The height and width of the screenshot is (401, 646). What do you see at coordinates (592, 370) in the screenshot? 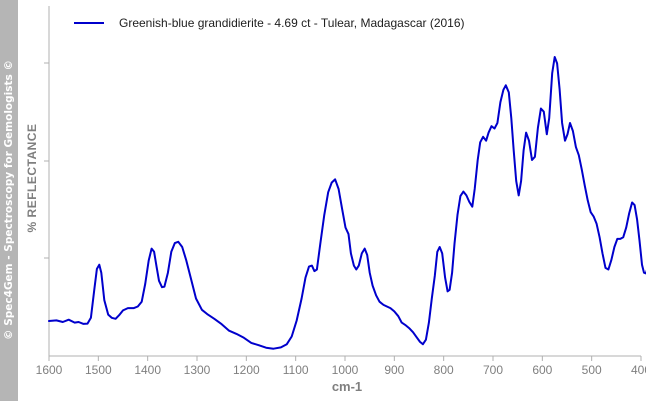
I see `x-tick-label: 500` at bounding box center [592, 370].